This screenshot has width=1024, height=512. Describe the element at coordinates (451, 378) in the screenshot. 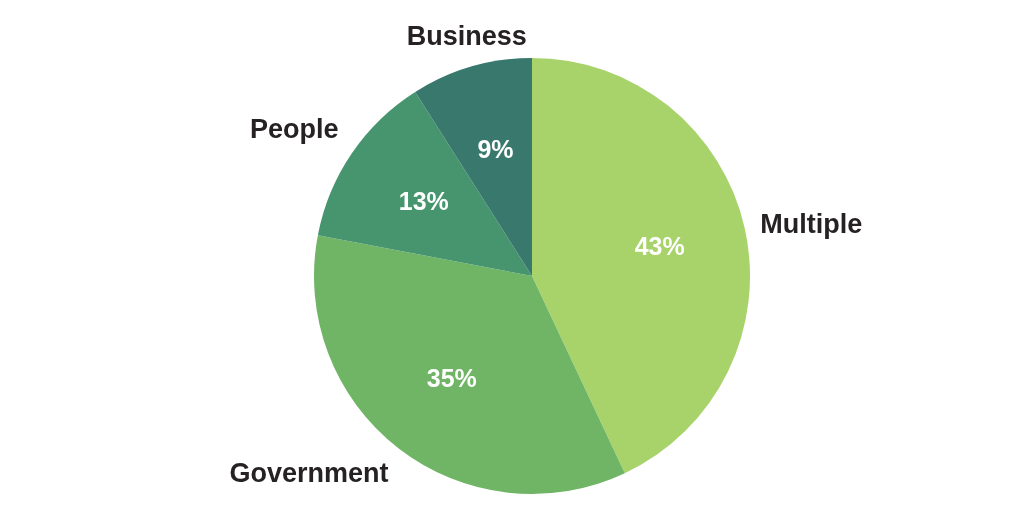

I see `data-label: 35%` at that location.